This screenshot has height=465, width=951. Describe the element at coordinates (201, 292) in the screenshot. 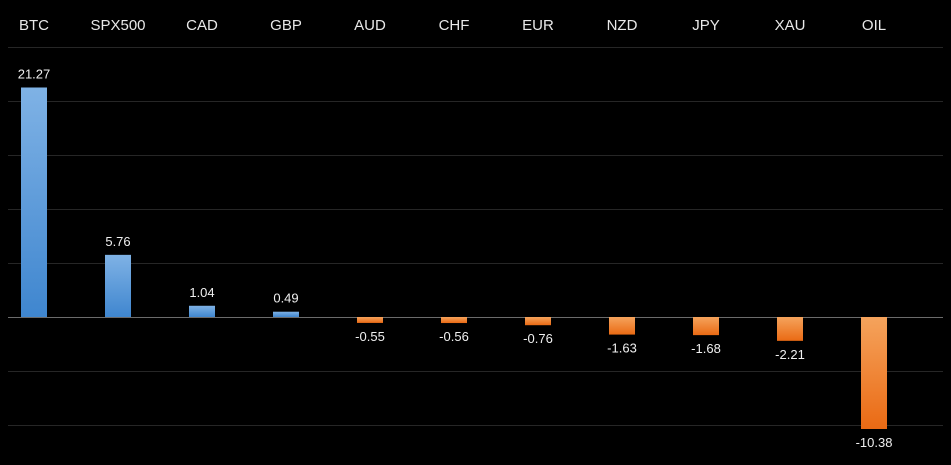

I see `value-label-cad: 1.04` at that location.